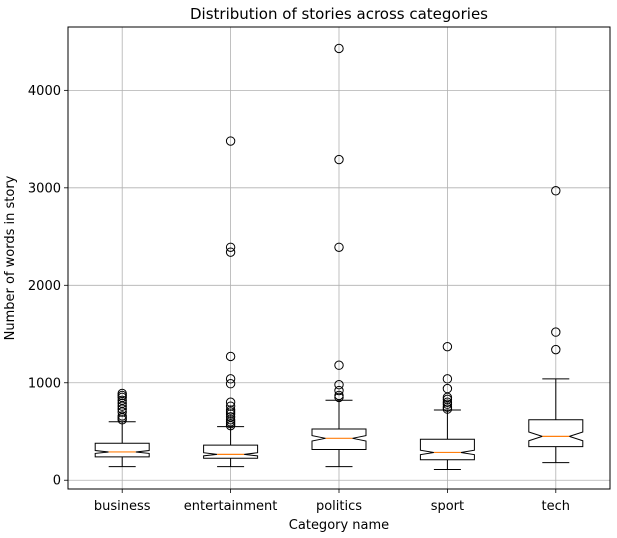 This screenshot has width=617, height=538. I want to click on y-tick-label: 3000, so click(44, 188).